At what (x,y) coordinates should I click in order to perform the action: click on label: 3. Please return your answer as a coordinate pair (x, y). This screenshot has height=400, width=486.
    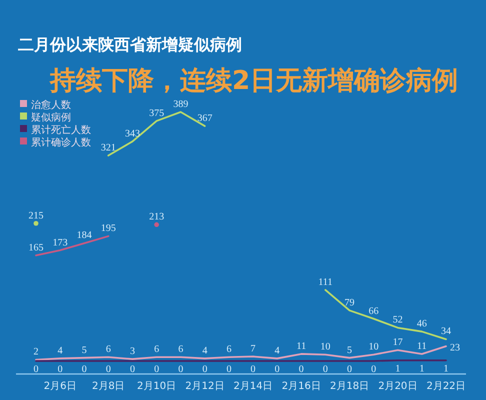
    Looking at the image, I should click on (132, 352).